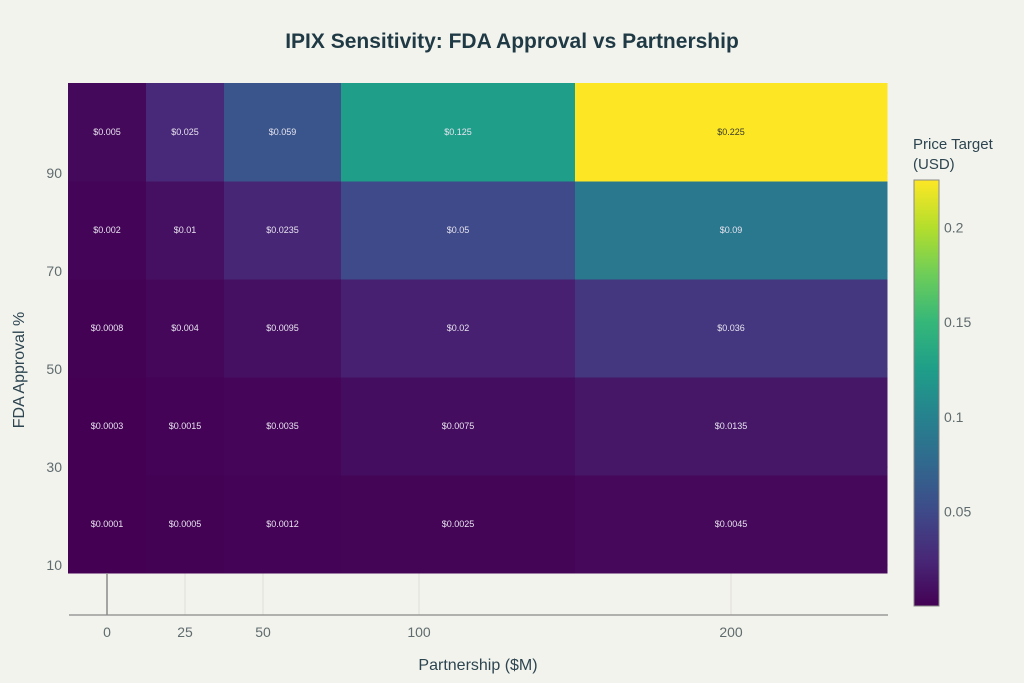 The image size is (1024, 683). Describe the element at coordinates (263, 632) in the screenshot. I see `x-tick-label: 50` at that location.